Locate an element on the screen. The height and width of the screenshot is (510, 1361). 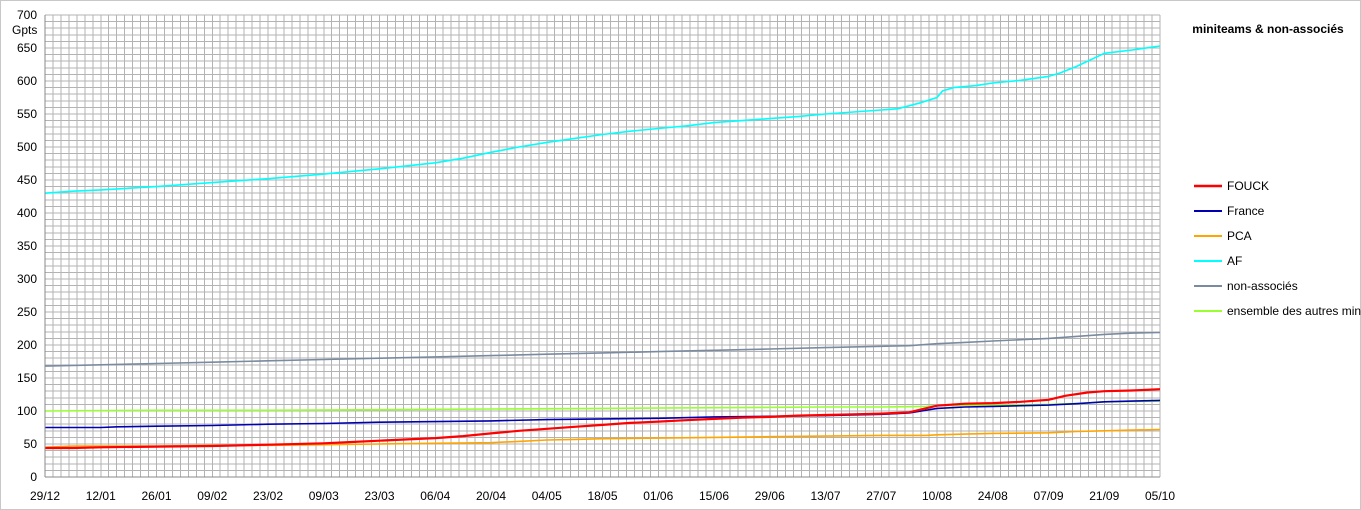
x-tick-label: 15/06 is located at coordinates (714, 496).